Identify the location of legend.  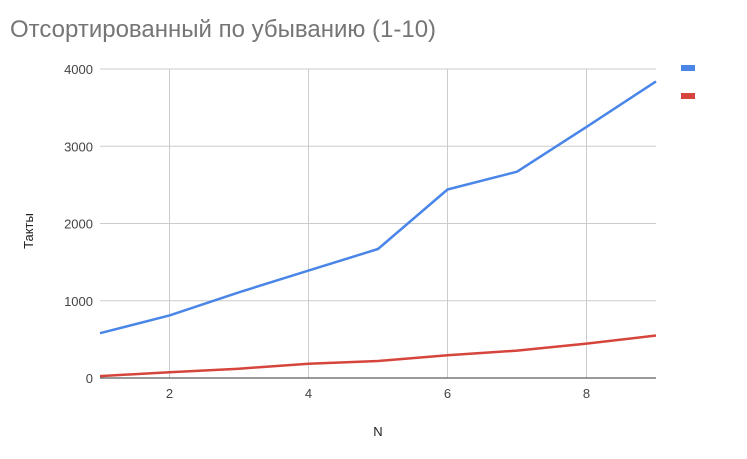
(688, 82).